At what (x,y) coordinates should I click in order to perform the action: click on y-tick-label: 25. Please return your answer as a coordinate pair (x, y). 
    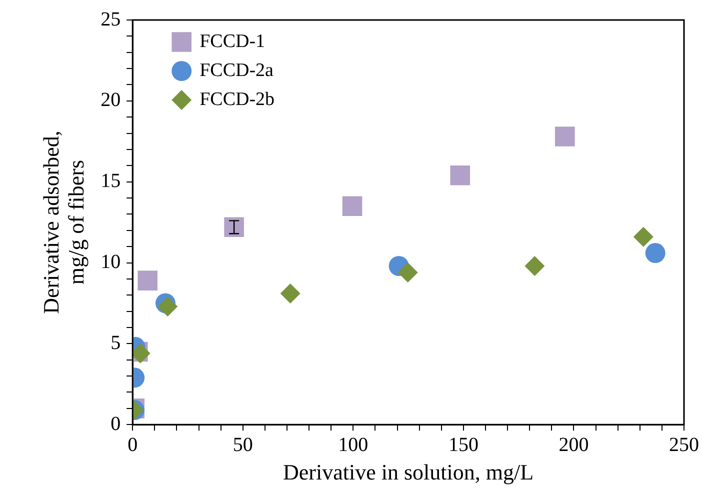
    Looking at the image, I should click on (110, 19).